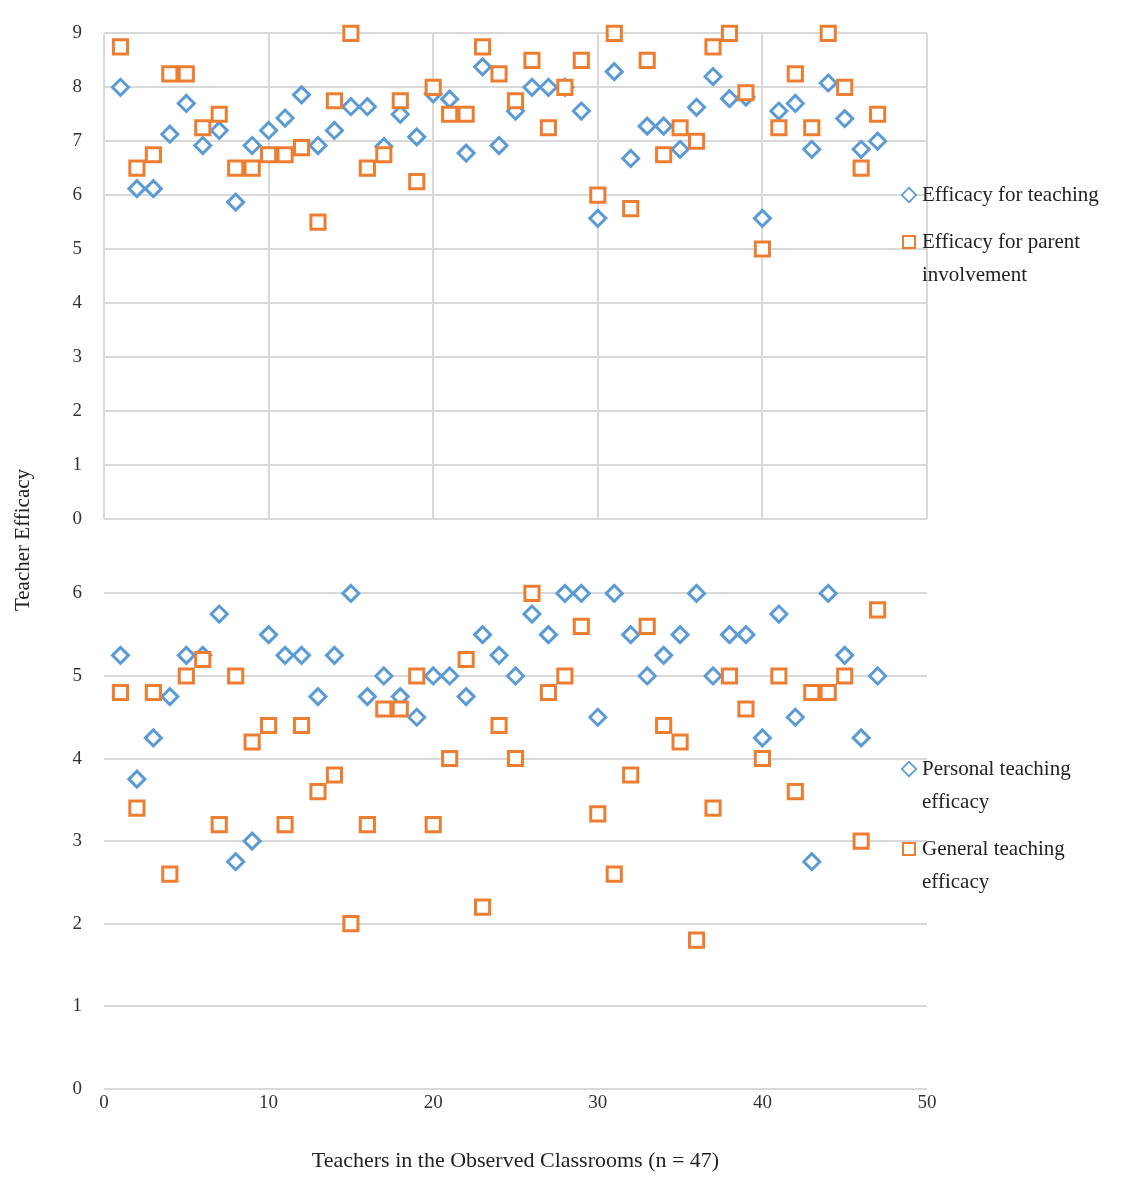 The image size is (1123, 1178). Describe the element at coordinates (77, 86) in the screenshot. I see `y-tick-label: 8` at that location.